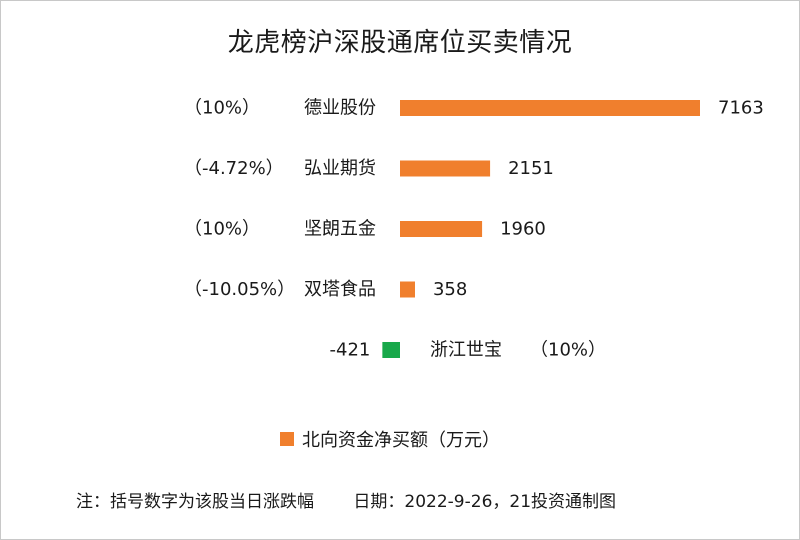 The width and height of the screenshot is (800, 540). What do you see at coordinates (400, 43) in the screenshot?
I see `chart-title: 龙虎榜沪深股通席位买卖情况` at bounding box center [400, 43].